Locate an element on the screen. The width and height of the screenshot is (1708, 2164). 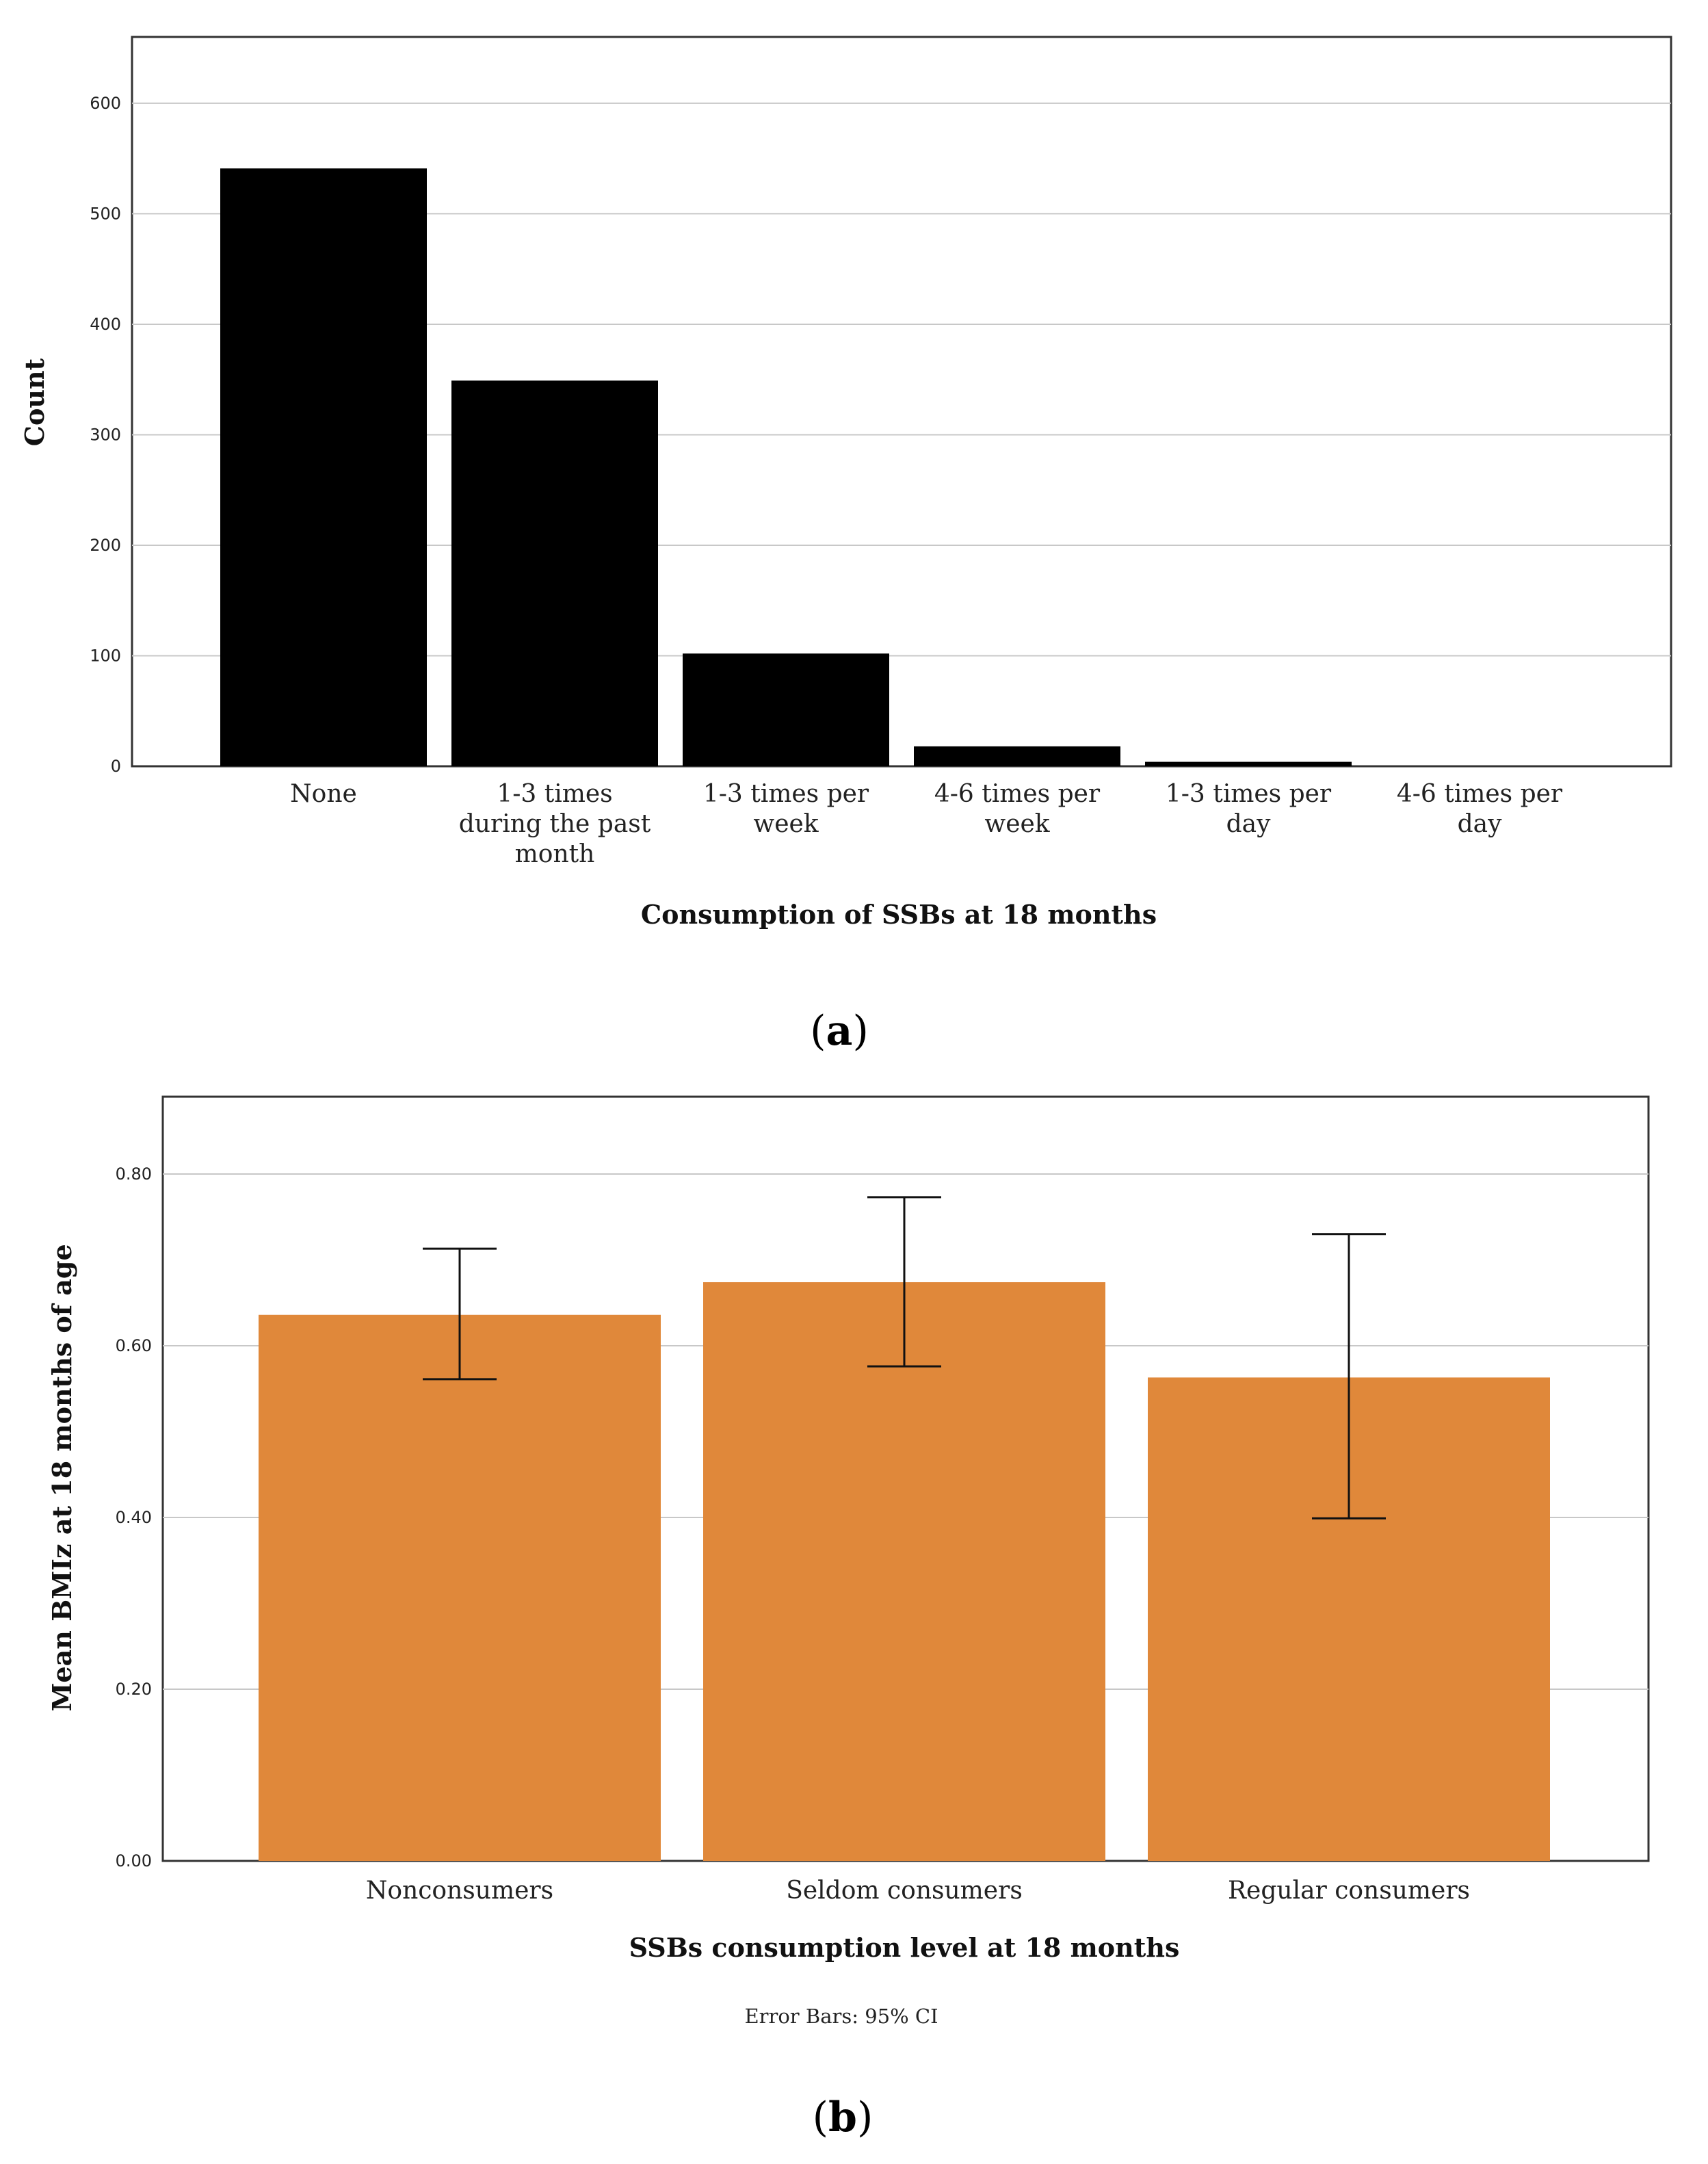
panel-a-x-tick-label: 4-6 times per day is located at coordinates (1480, 809).